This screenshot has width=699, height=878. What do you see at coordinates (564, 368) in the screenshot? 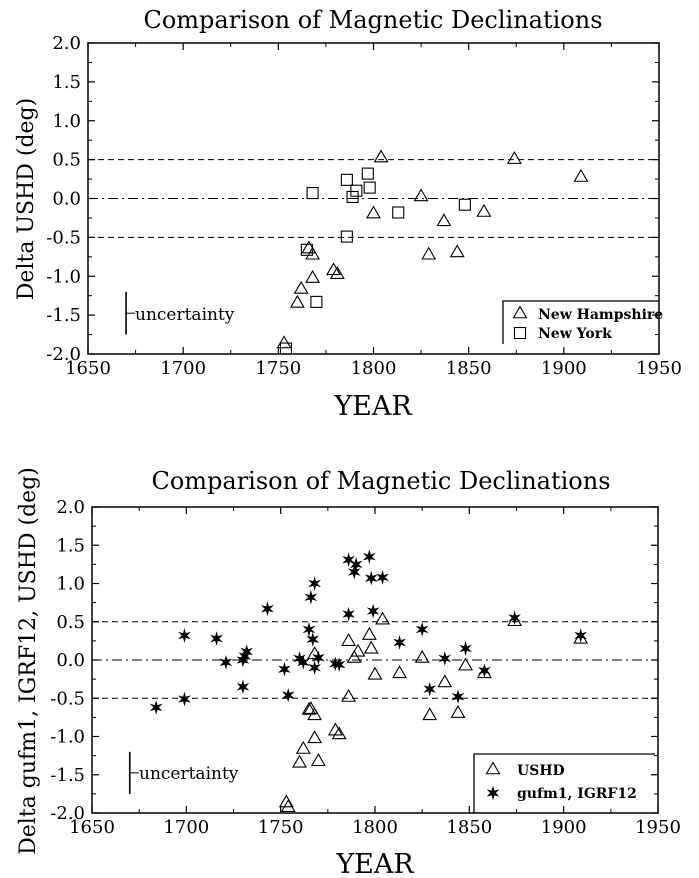
I see `chart-top-x-tick-label: 1900` at bounding box center [564, 368].